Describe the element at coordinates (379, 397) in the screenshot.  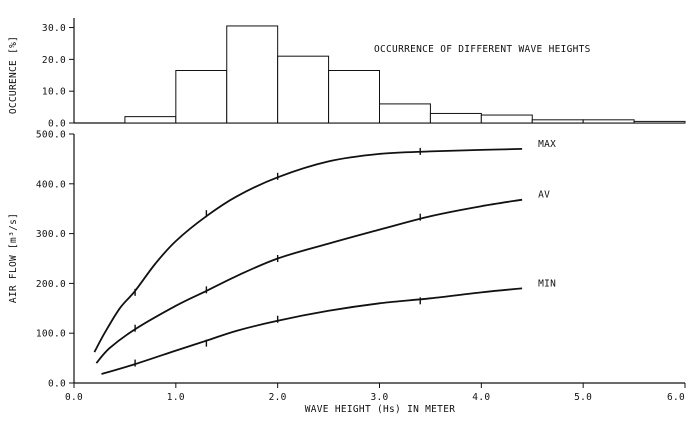
I see `x-tick-label: 3.0` at that location.